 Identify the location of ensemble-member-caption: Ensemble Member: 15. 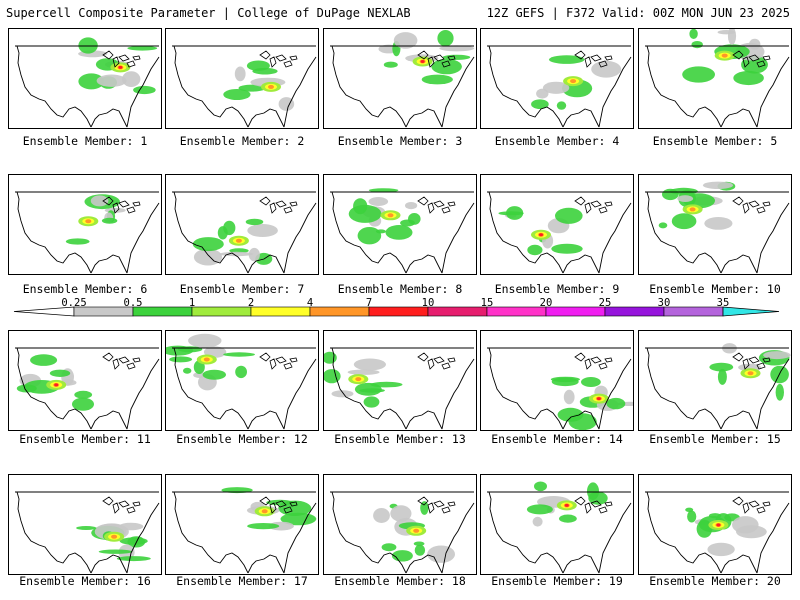
(715, 439).